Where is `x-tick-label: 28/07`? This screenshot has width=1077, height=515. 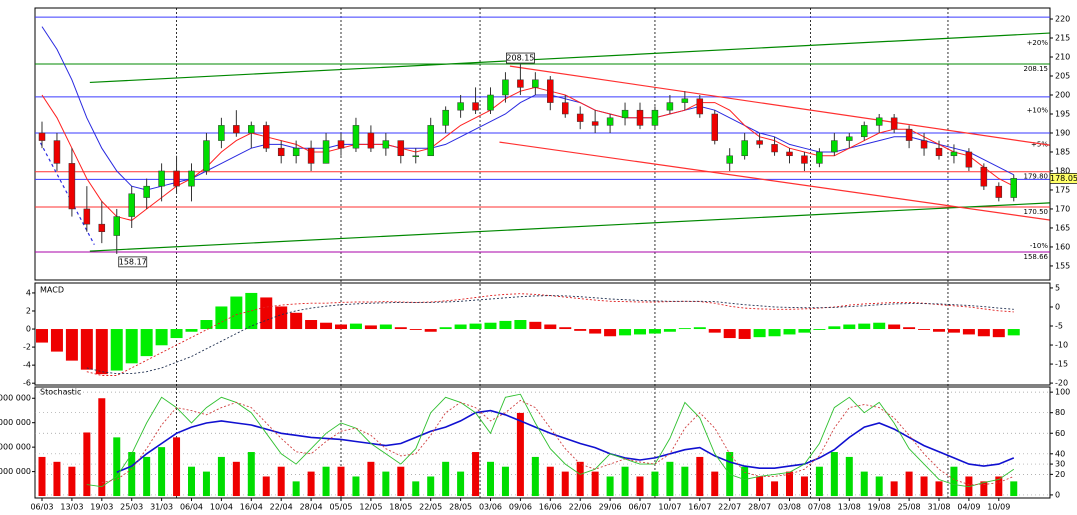
x-tick-label: 28/07 is located at coordinates (759, 507).